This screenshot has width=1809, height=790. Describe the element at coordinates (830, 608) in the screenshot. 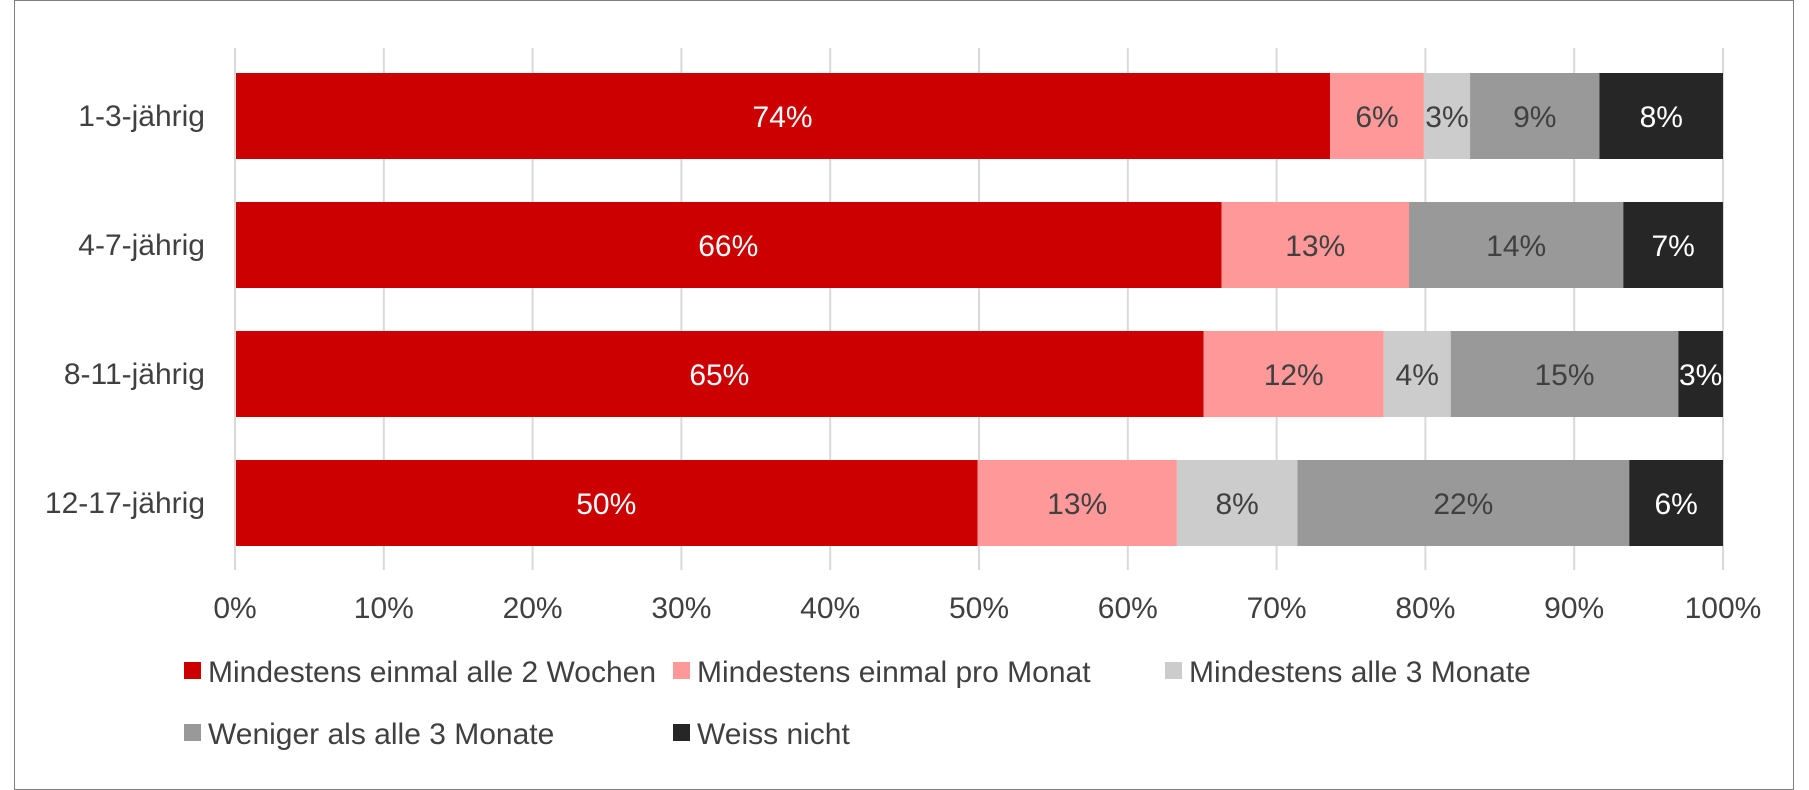

I see `x-tick-label: 40%` at that location.